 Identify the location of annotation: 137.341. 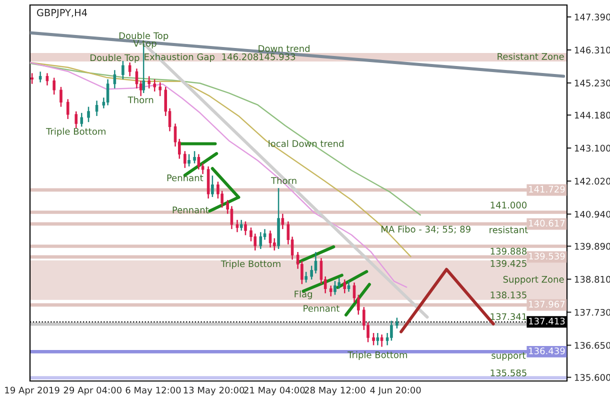
(508, 316).